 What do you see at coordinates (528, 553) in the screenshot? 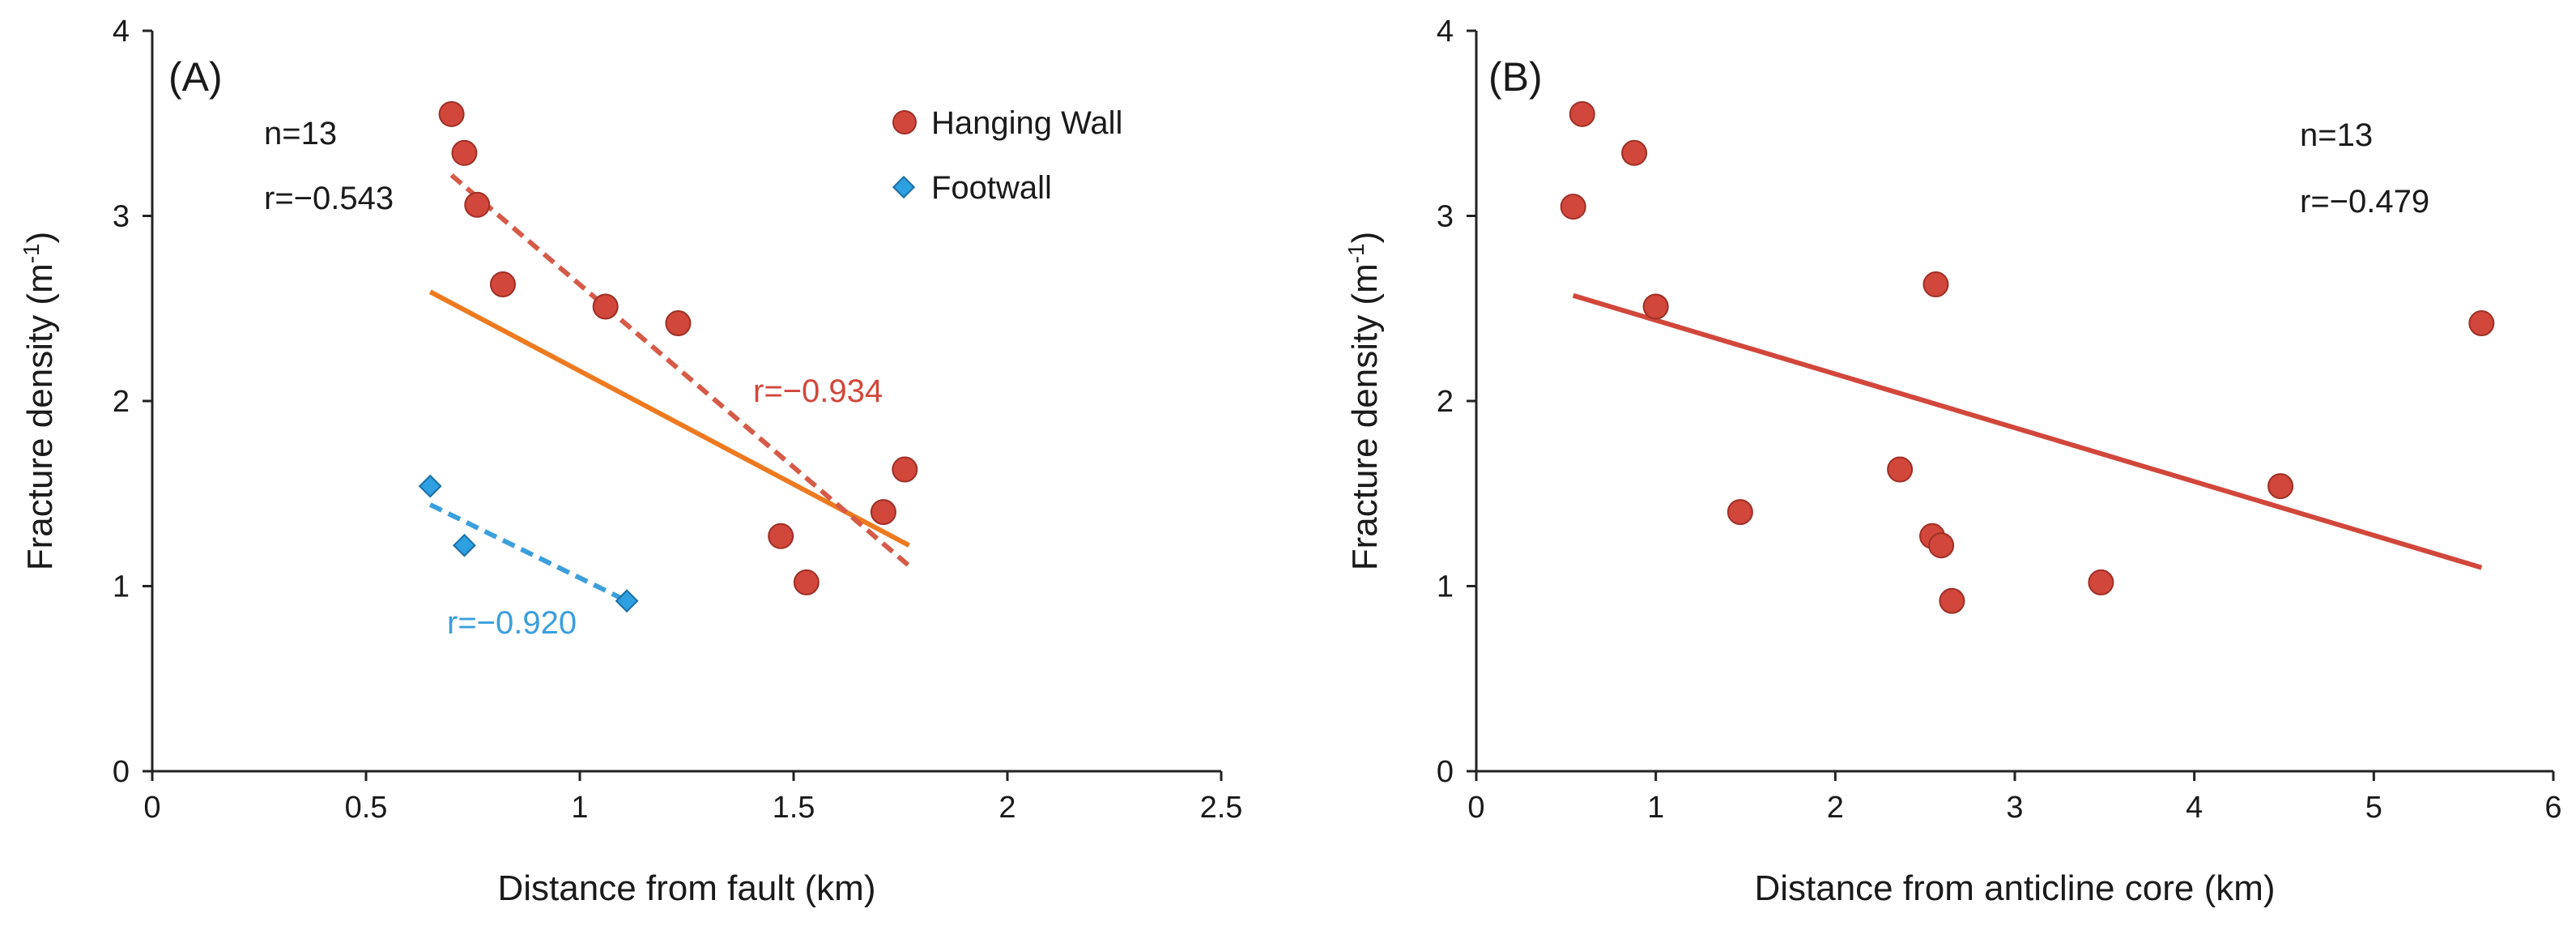
I see `footwall-fit-line` at bounding box center [528, 553].